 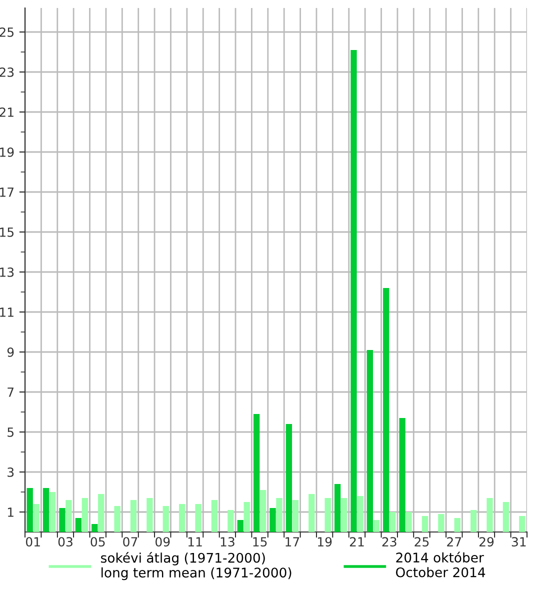 What do you see at coordinates (11, 512) in the screenshot?
I see `y-tick-label: 1` at bounding box center [11, 512].